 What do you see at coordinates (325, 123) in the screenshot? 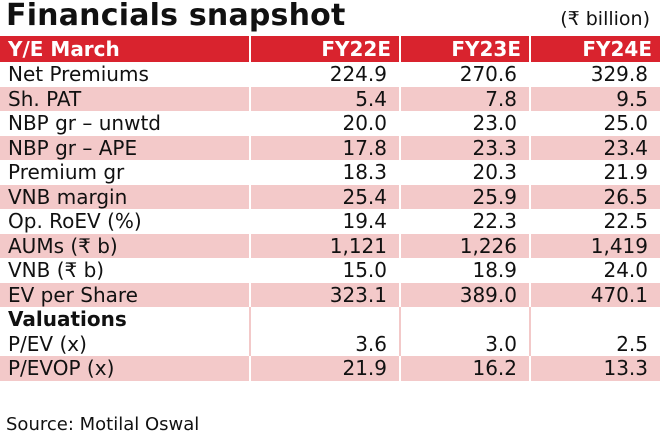
I see `cell-fy22e: 20.0` at bounding box center [325, 123].